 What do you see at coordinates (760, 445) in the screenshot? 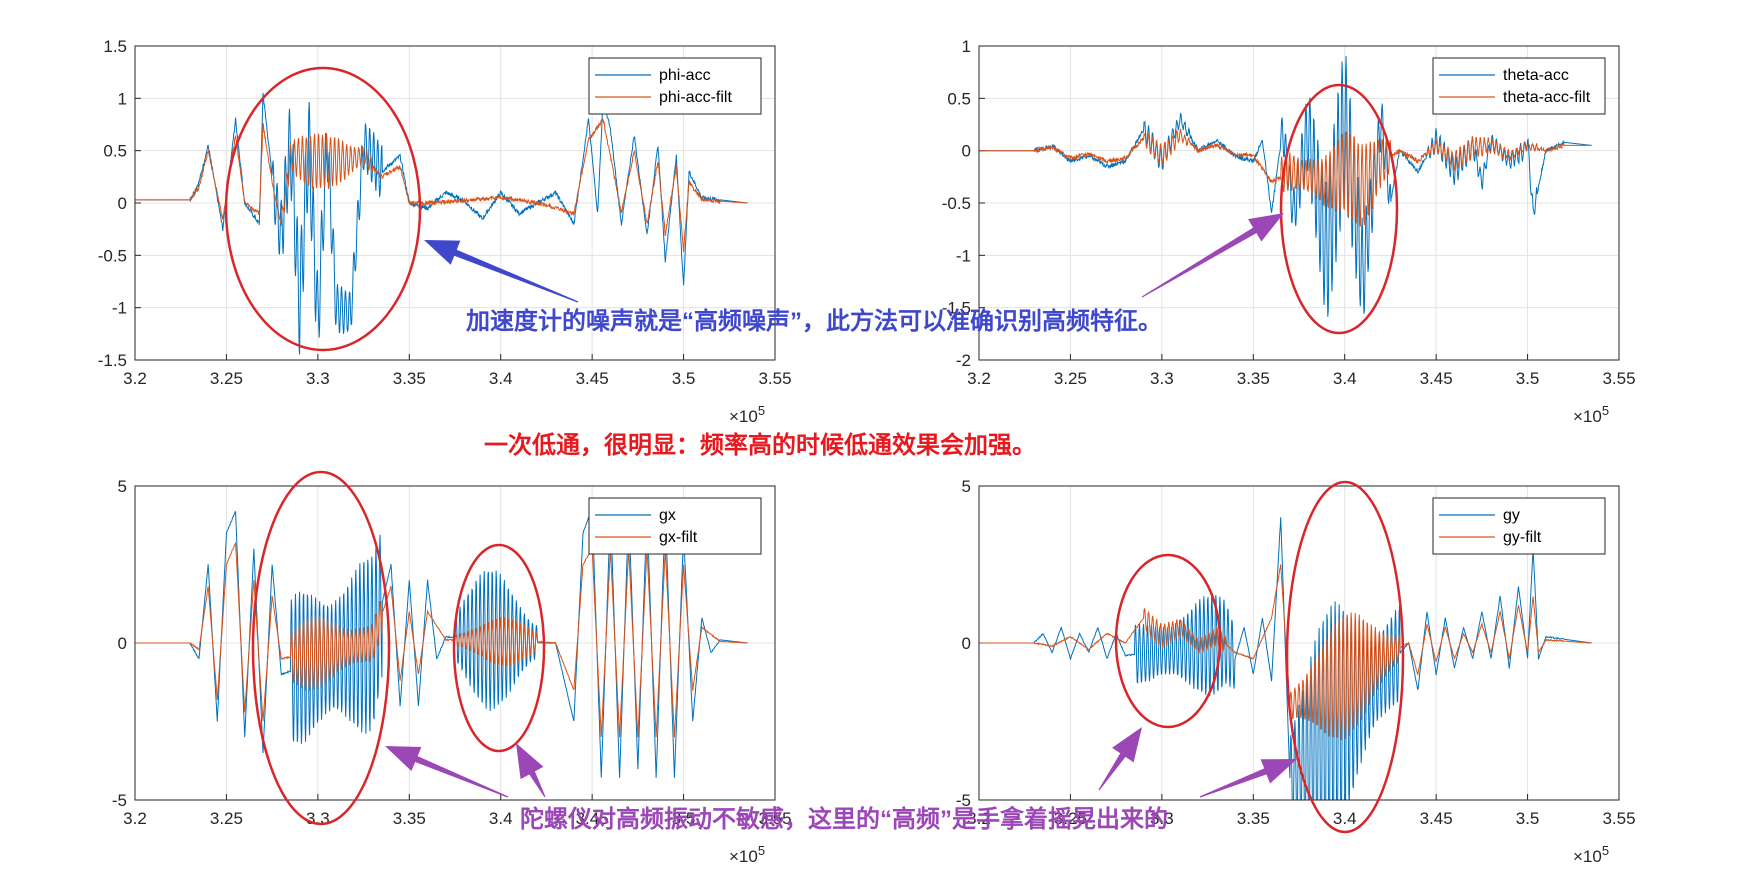
I see `annotation-middle-note: 一次低通，很明显：频率高的时候低通效果会加强。` at bounding box center [760, 445].